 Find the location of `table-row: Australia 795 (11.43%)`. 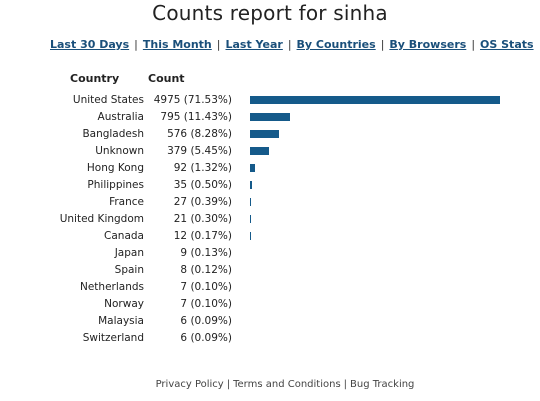

table-row: Australia 795 (11.43%) is located at coordinates (270, 117).